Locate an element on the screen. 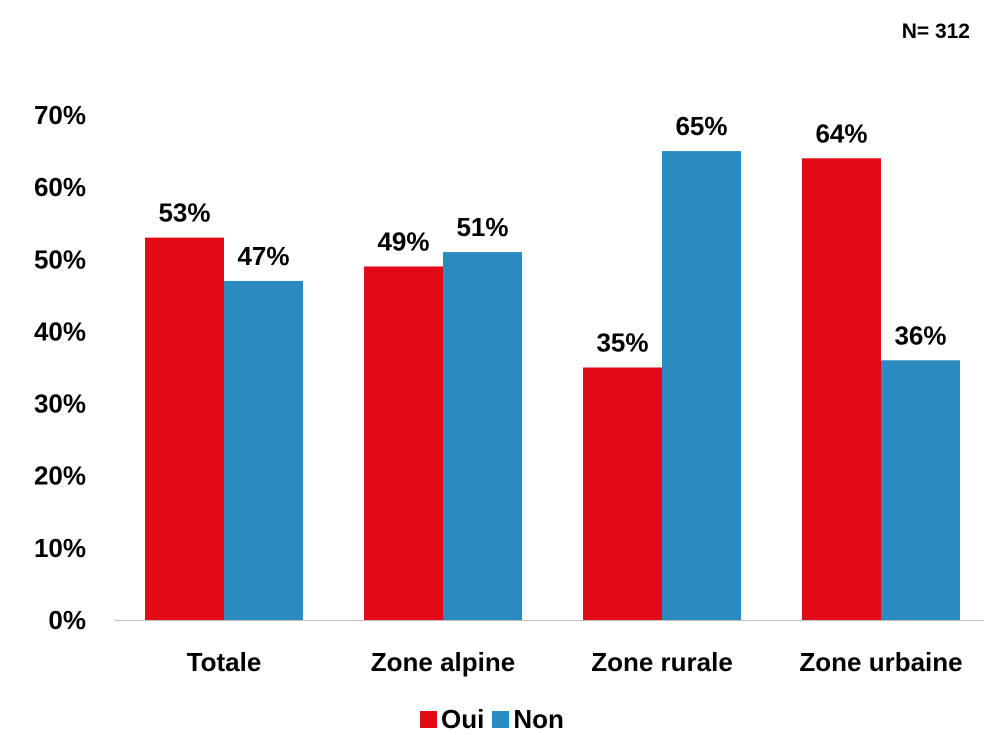  legend-item-non: Non is located at coordinates (528, 719).